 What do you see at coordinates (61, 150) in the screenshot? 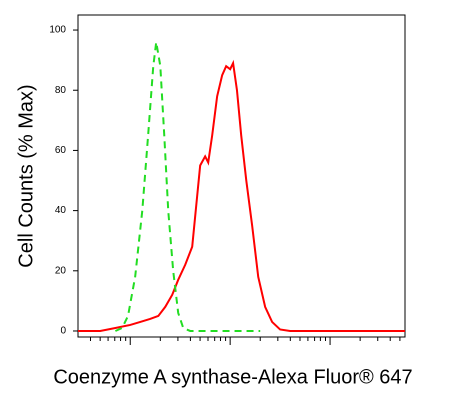
I see `y-tick-label: 60` at bounding box center [61, 150].